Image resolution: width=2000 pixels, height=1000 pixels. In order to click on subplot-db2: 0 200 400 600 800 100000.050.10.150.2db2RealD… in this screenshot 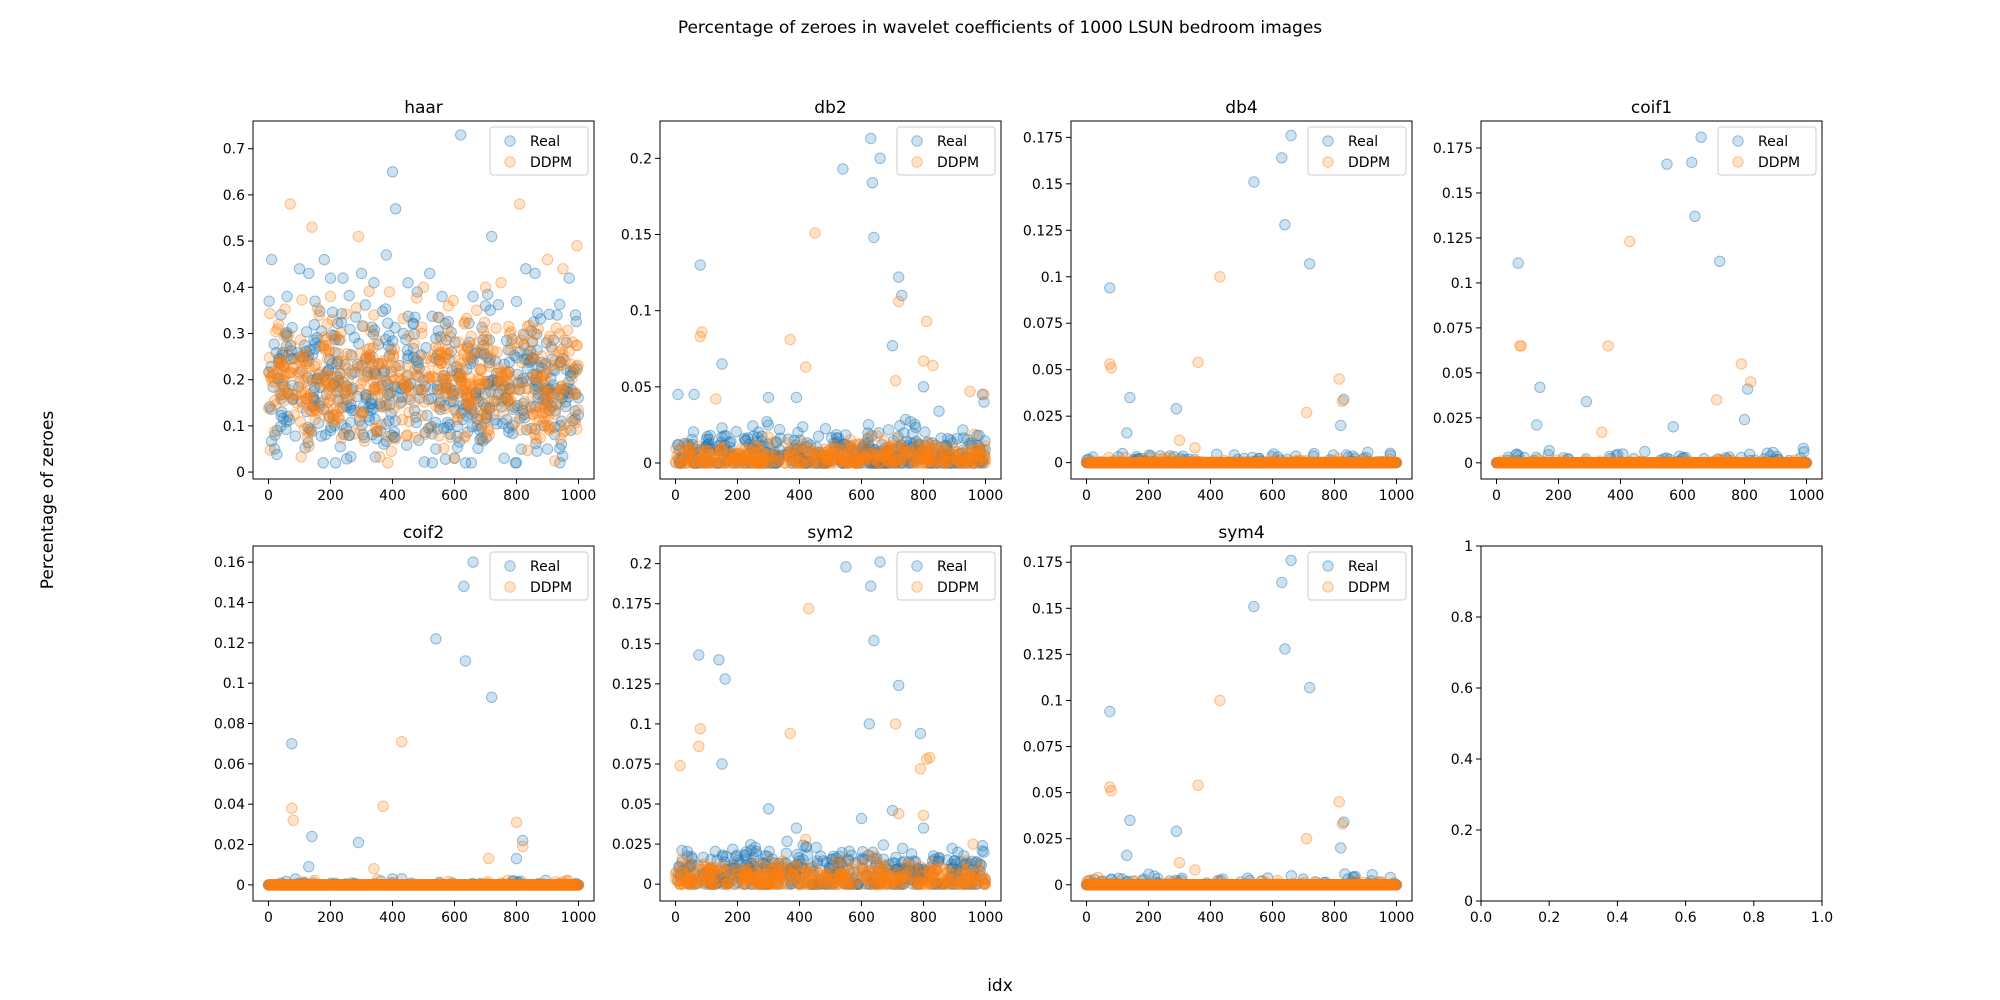, I will do `click(812, 301)`.